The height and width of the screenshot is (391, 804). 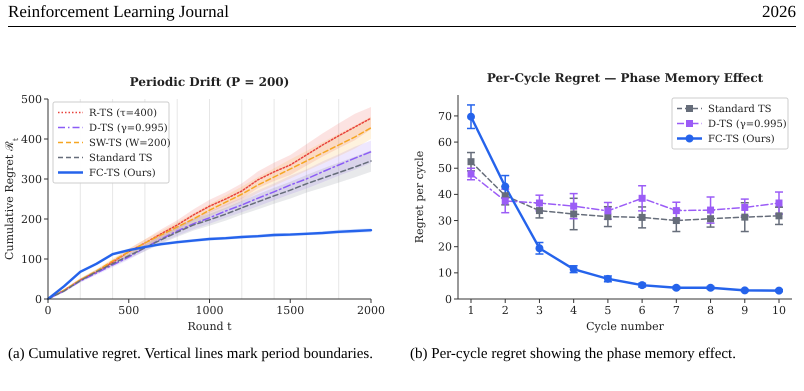 What do you see at coordinates (625, 78) in the screenshot?
I see `chart-title: Per-Cycle Regret — Phase Memory Effect` at bounding box center [625, 78].